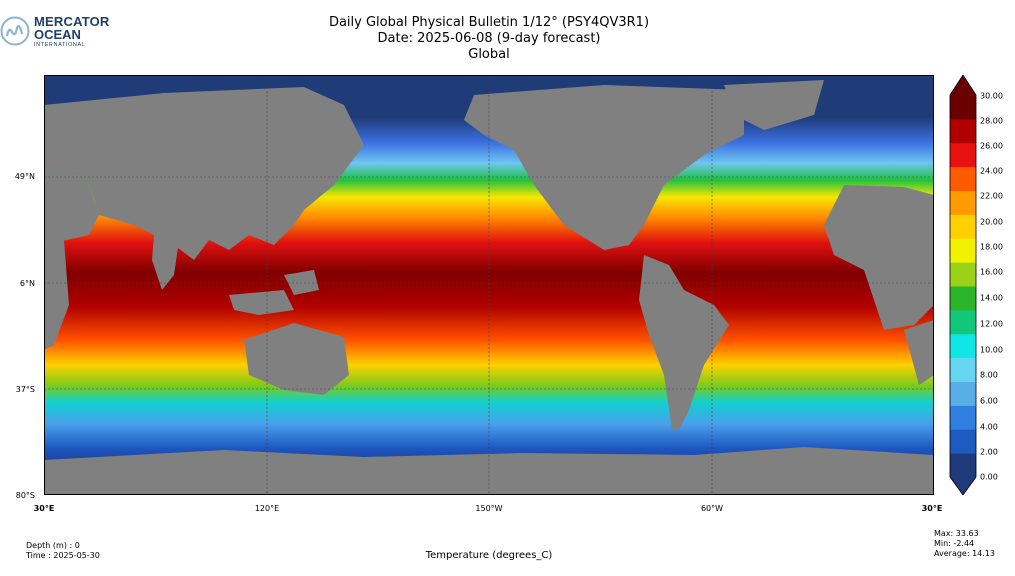  Describe the element at coordinates (27, 283) in the screenshot. I see `lat-label-6n: 6°N` at that location.